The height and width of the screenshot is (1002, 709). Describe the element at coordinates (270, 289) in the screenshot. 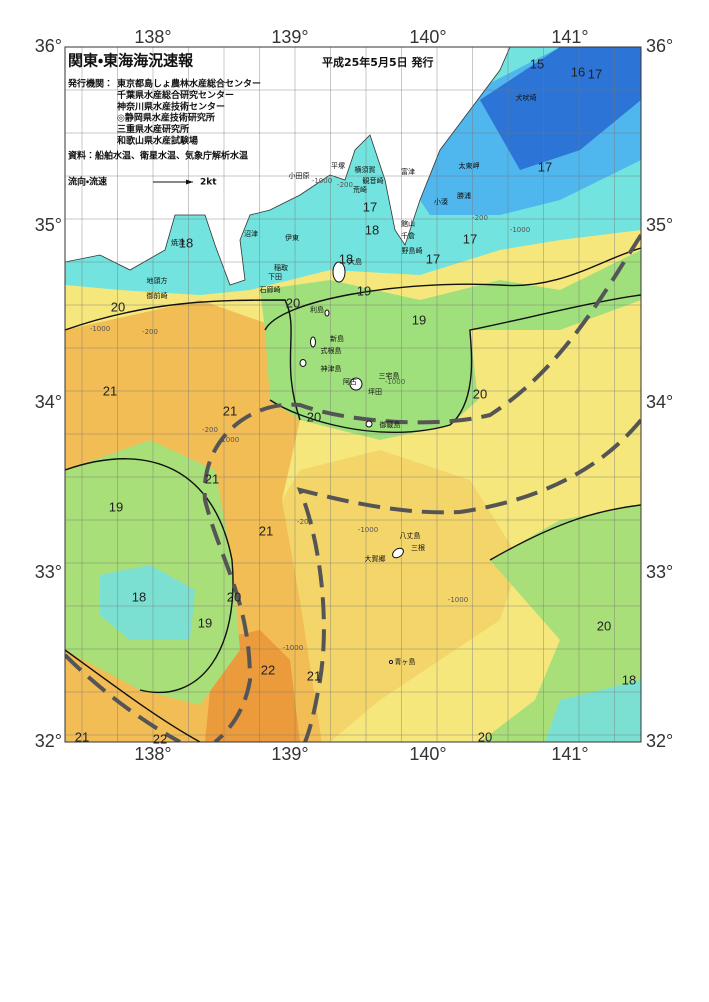

I see `place-name: 石廊崎` at that location.